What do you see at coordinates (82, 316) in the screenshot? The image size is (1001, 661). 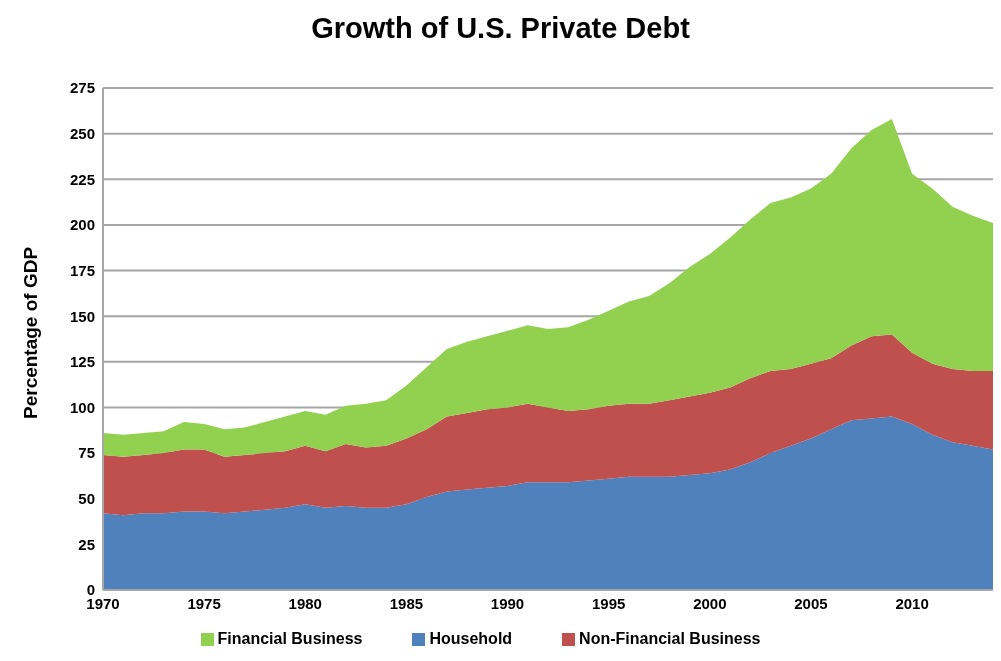 I see `y-tick-label: 150` at bounding box center [82, 316].